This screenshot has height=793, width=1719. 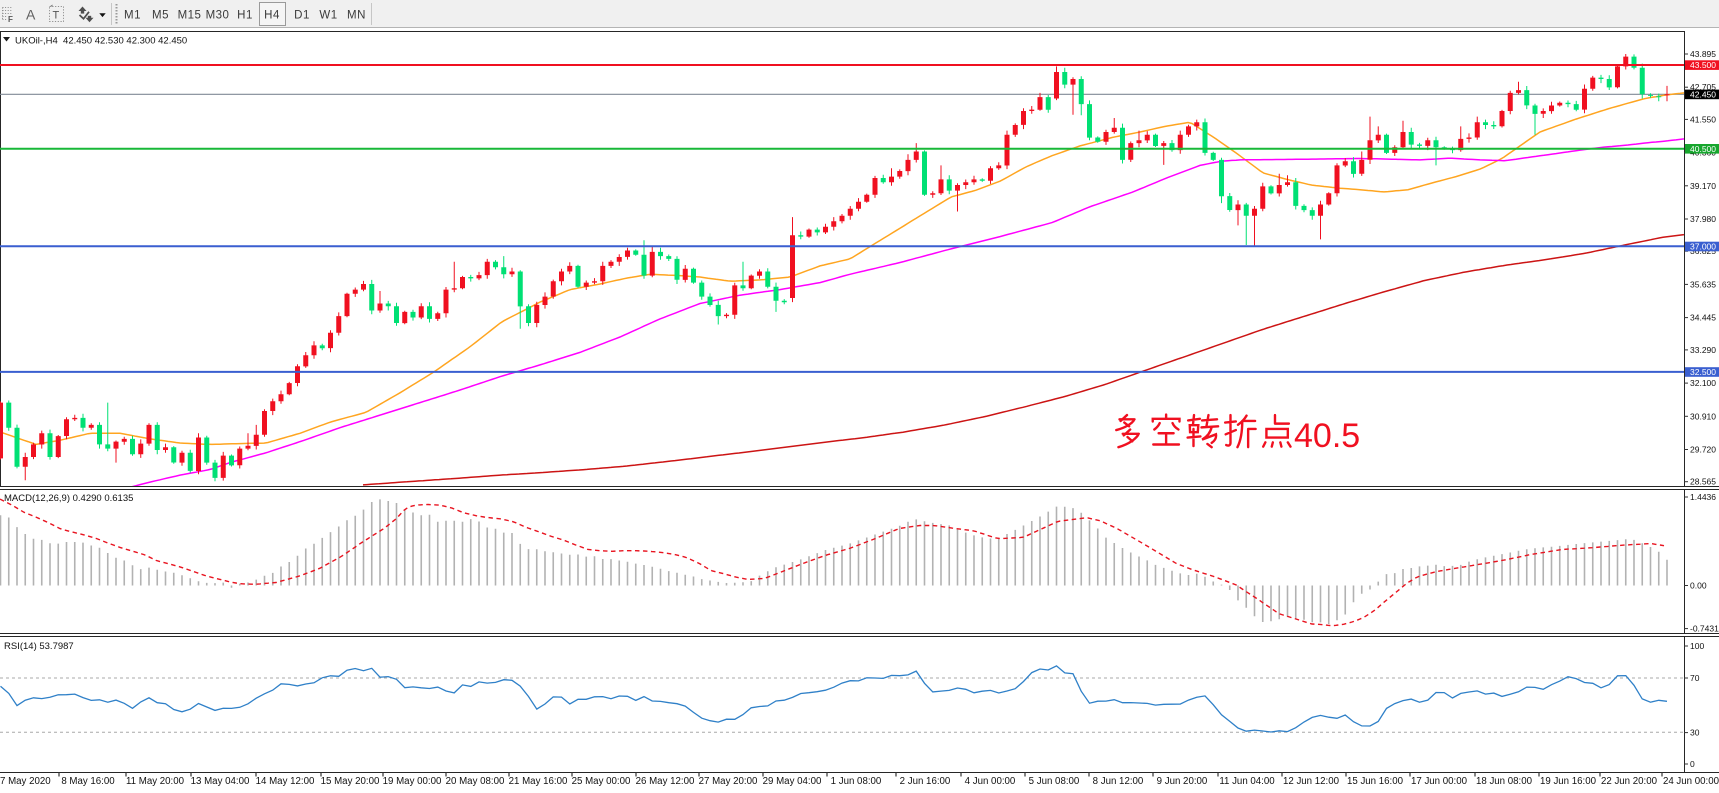 What do you see at coordinates (356, 16) in the screenshot?
I see `svg-text: MN` at bounding box center [356, 16].